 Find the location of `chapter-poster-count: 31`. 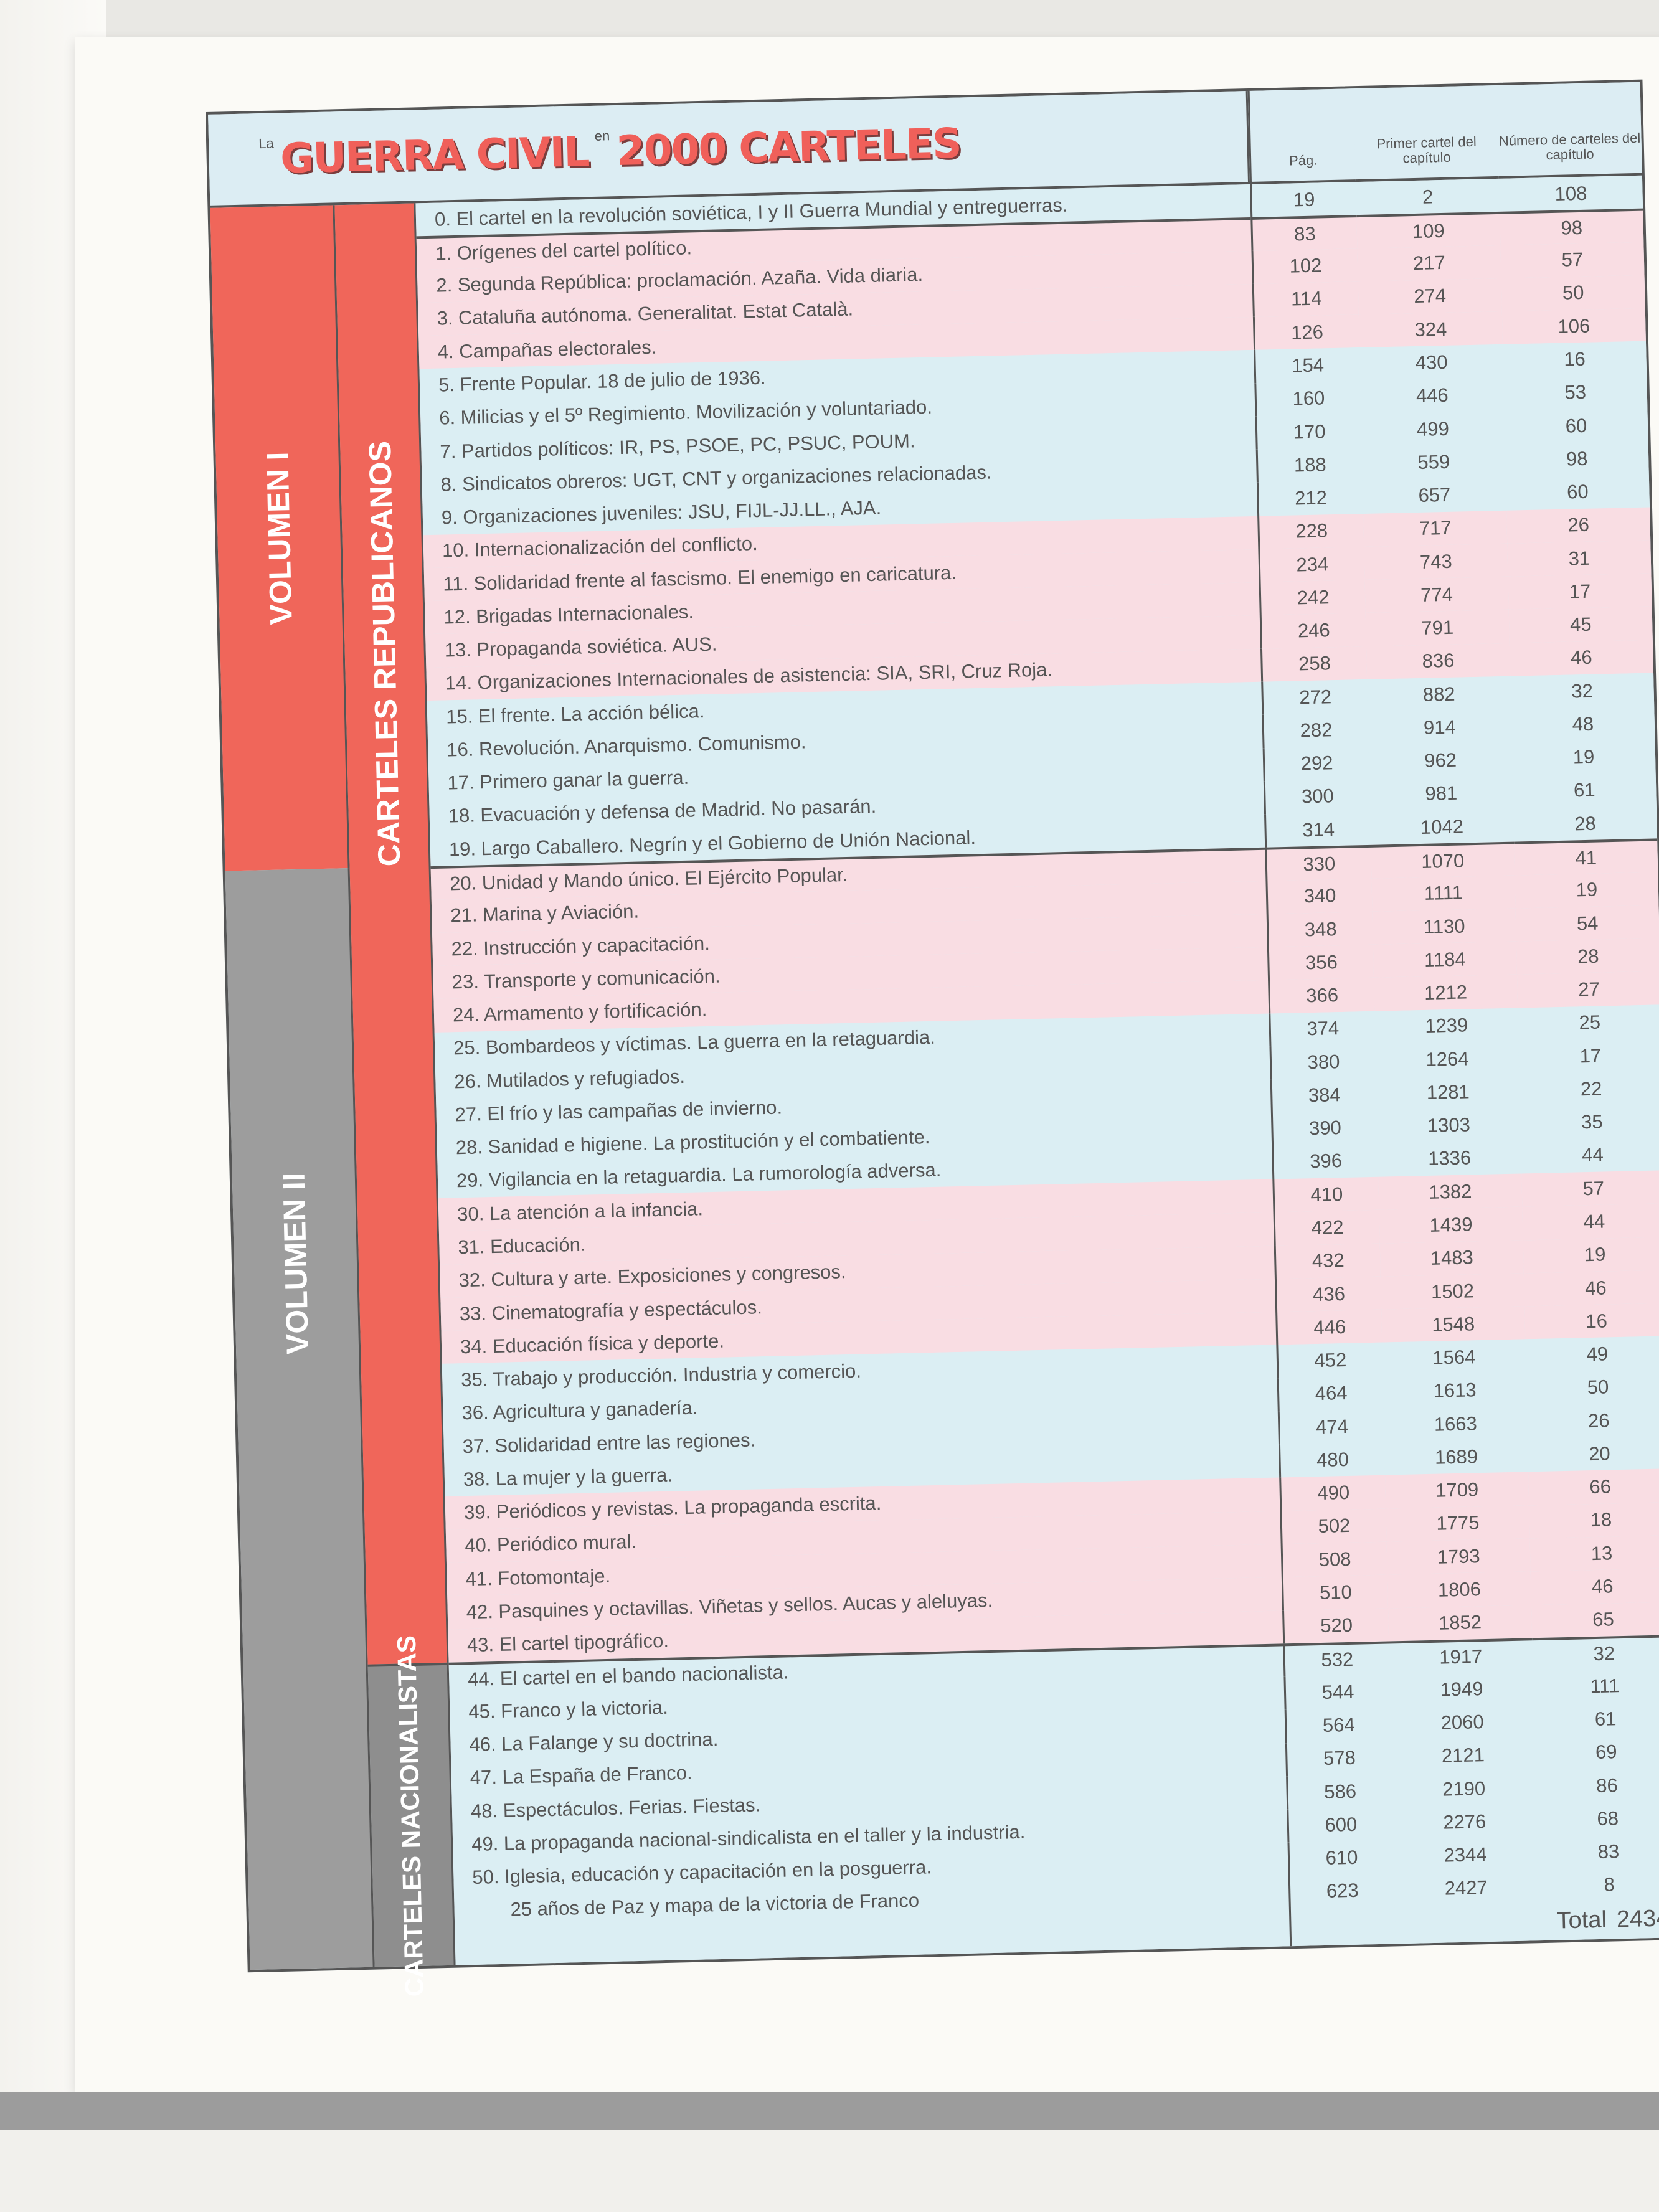

chapter-poster-count: 31 is located at coordinates (1580, 559).